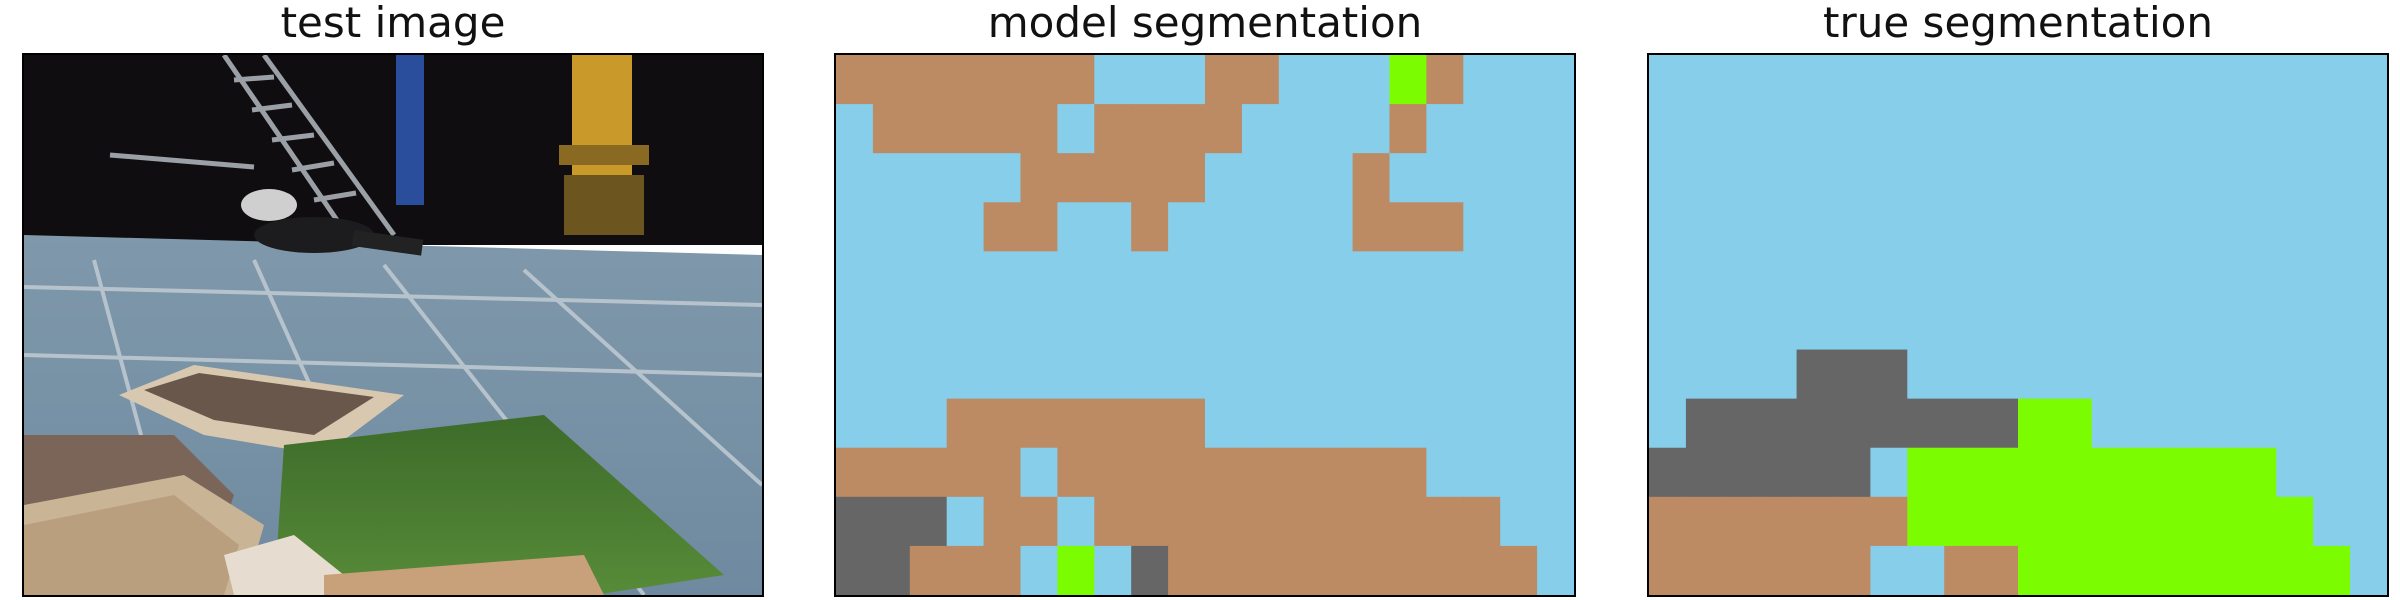  What do you see at coordinates (253, 151) in the screenshot?
I see `ladder` at bounding box center [253, 151].